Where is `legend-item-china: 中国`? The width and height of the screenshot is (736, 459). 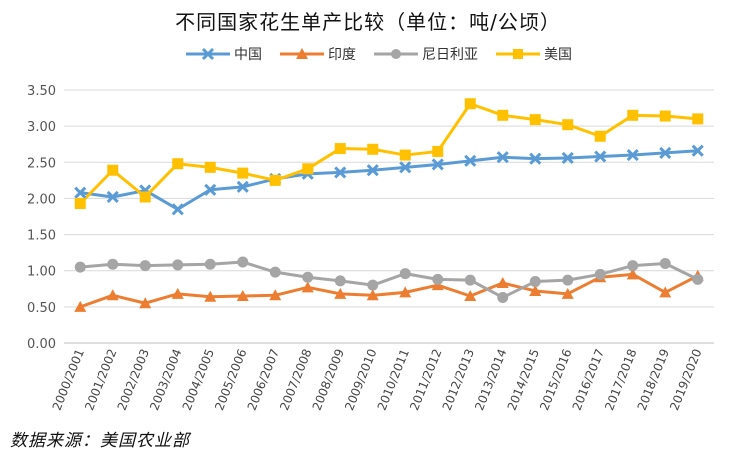
legend-item-china: 中国 is located at coordinates (224, 54).